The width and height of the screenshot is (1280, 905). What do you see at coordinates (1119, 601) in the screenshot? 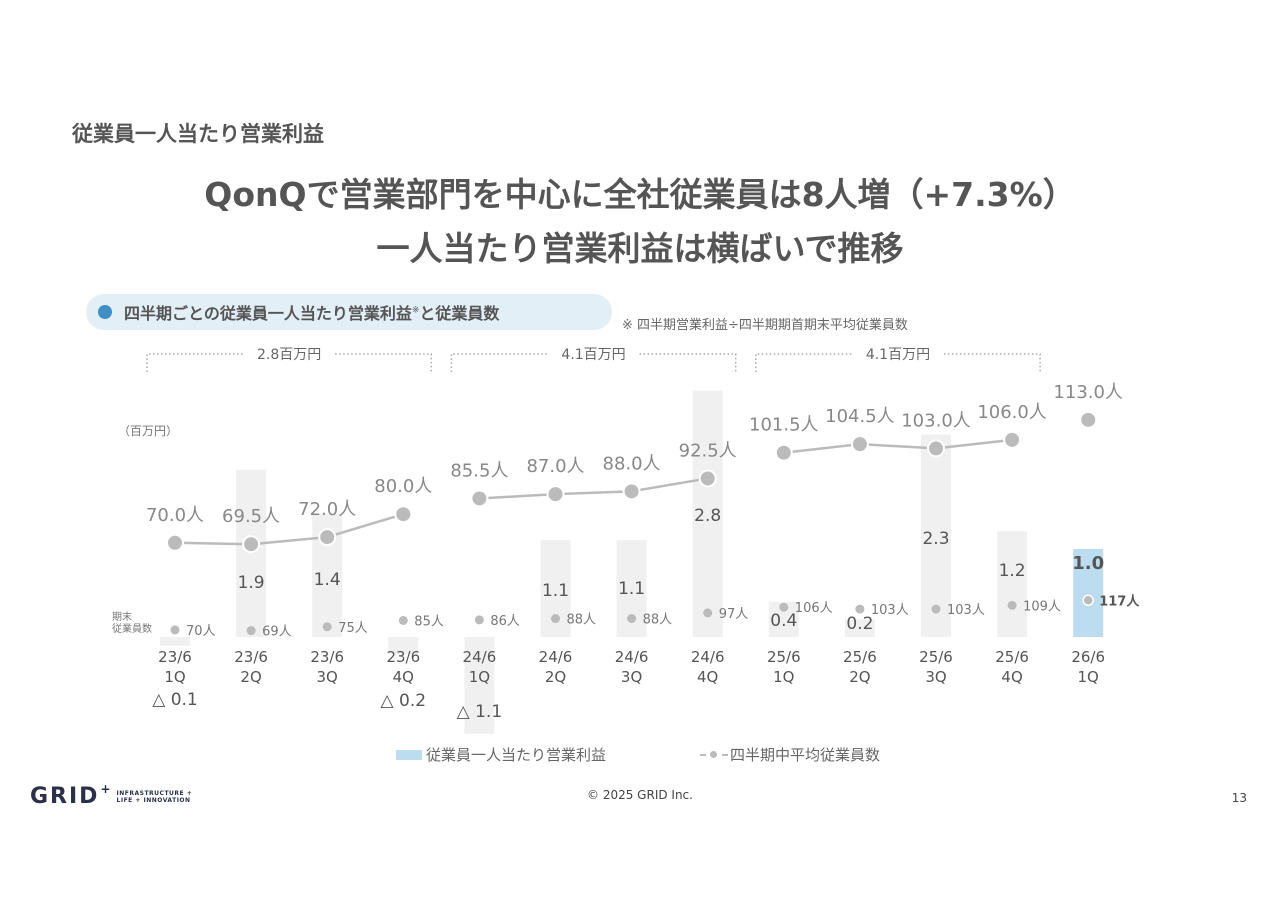
I see `end-employee-label: 117人` at bounding box center [1119, 601].